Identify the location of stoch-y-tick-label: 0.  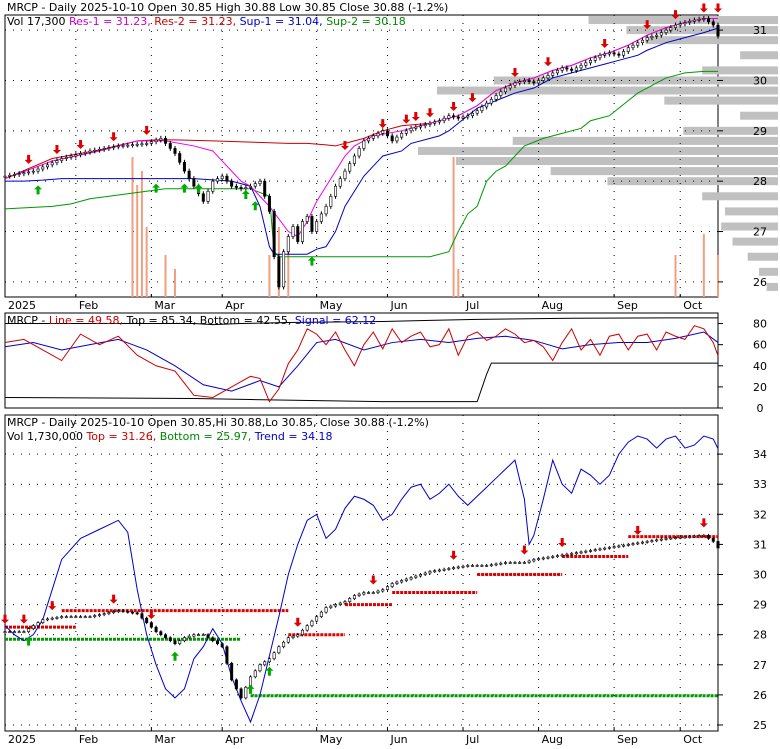
(760, 408).